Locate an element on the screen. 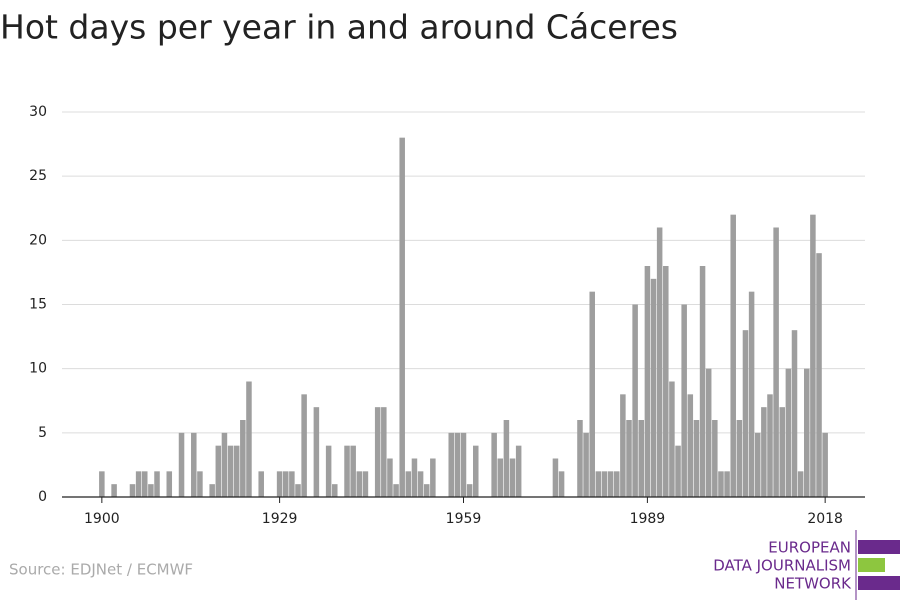  chart-title: Hot days per year in and around Cáceres is located at coordinates (339, 27).